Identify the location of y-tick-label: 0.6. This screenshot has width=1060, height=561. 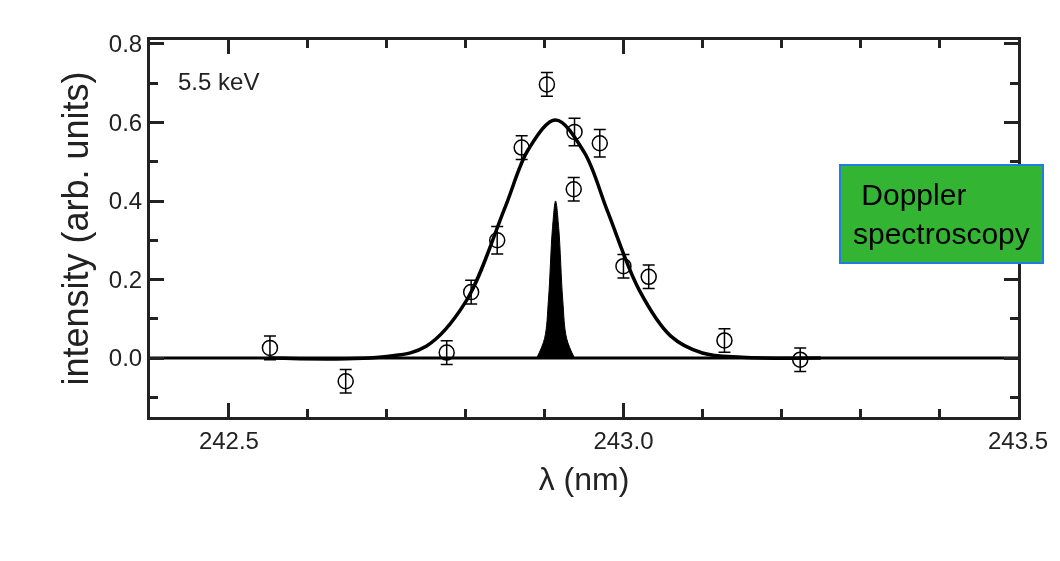
(125, 122).